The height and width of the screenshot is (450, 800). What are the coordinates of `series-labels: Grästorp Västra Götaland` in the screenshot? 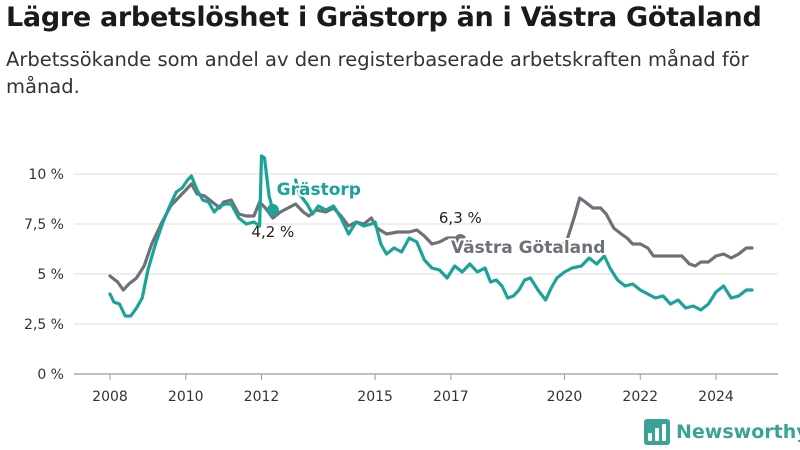 It's located at (441, 219).